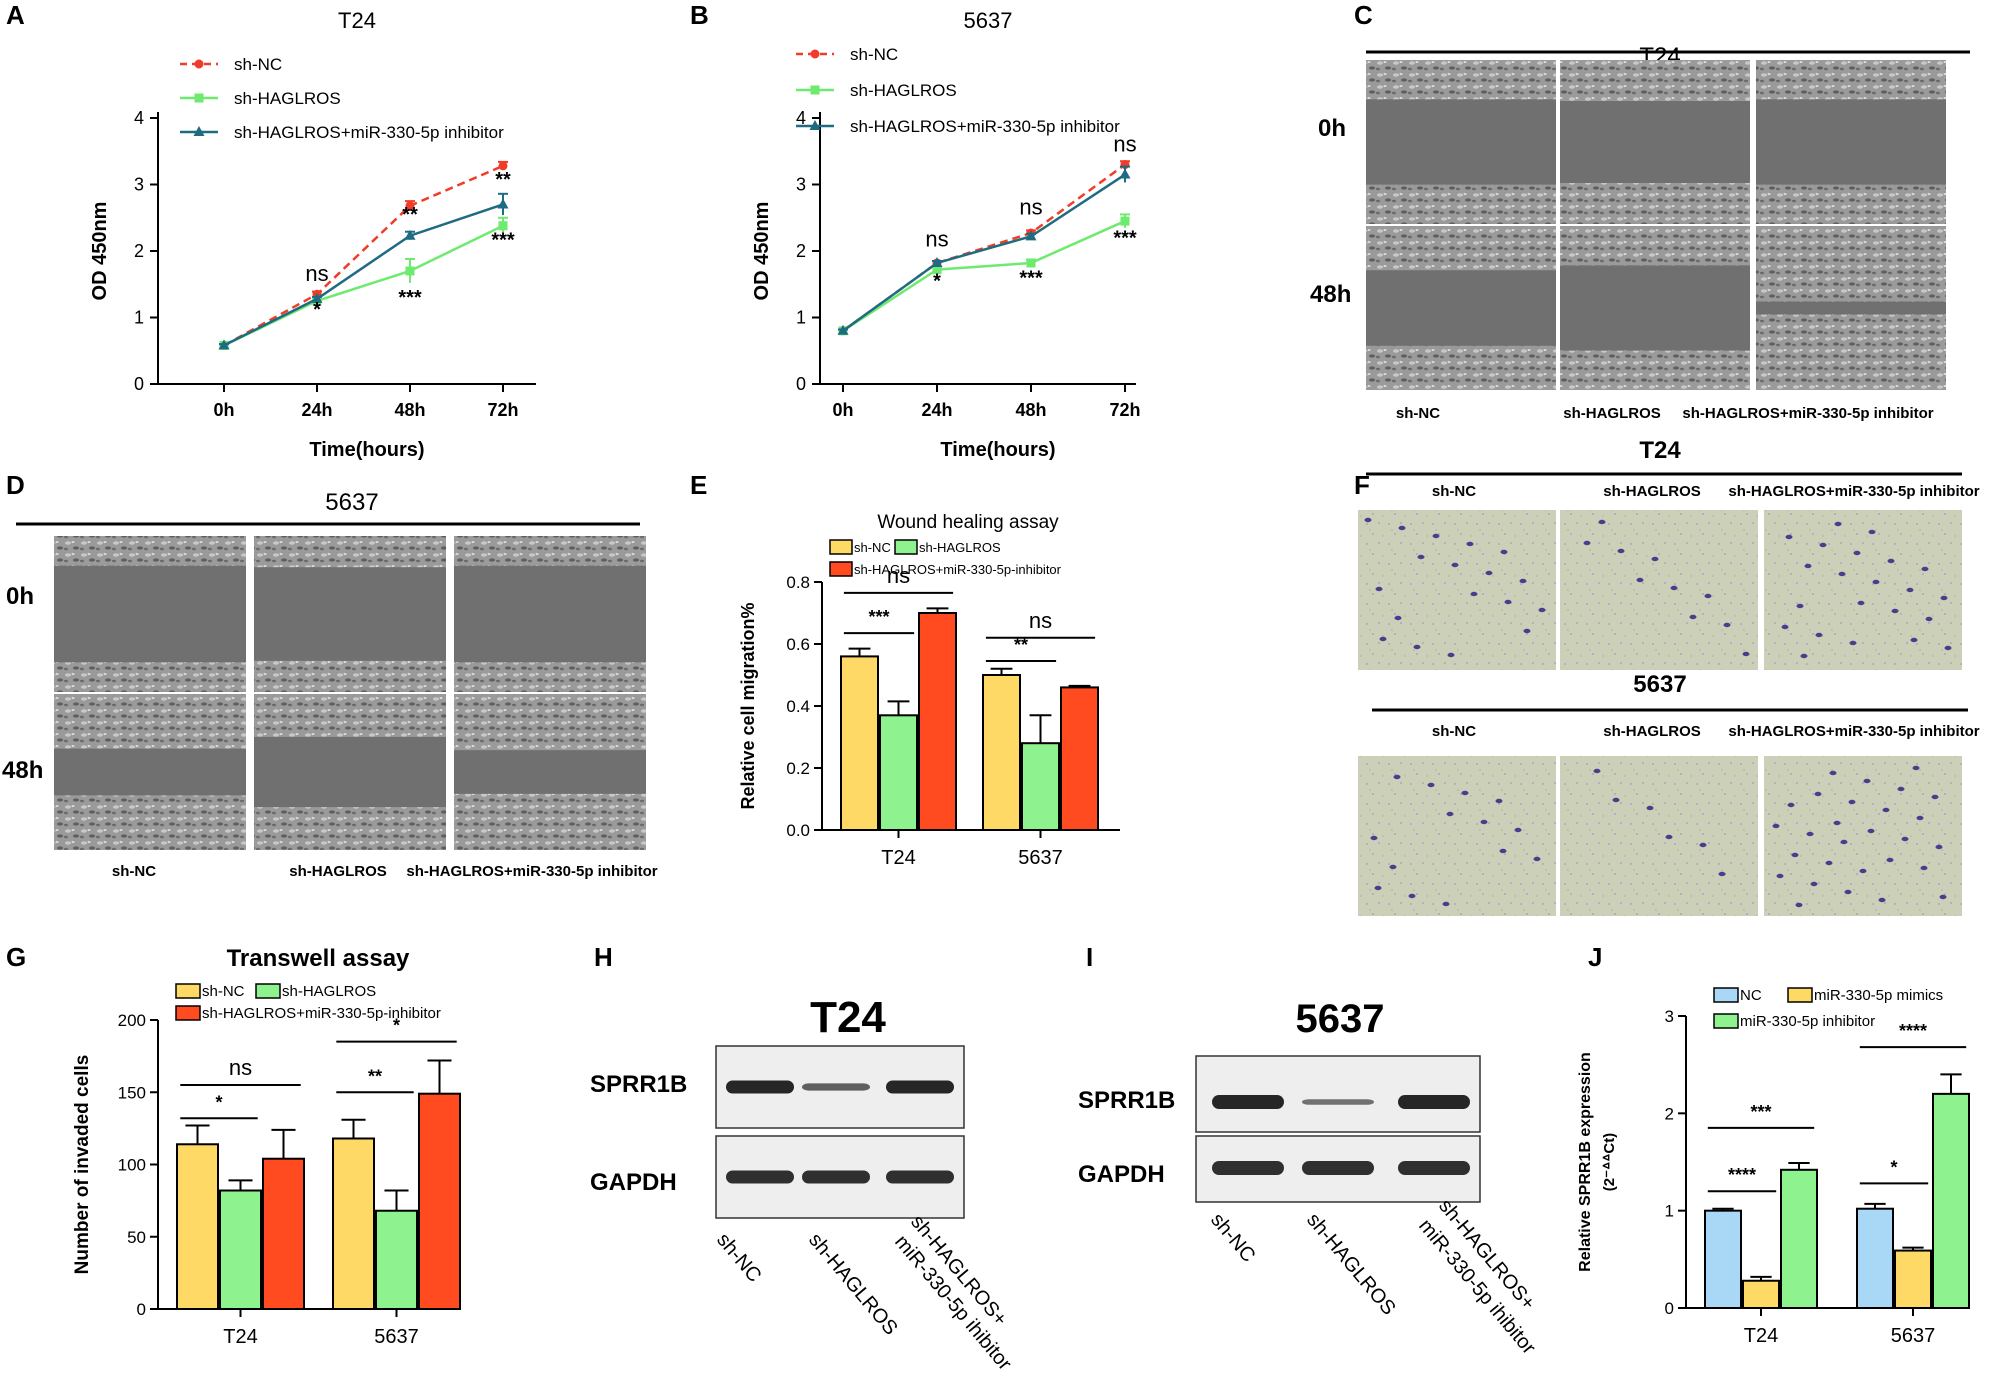  What do you see at coordinates (1340, 1019) in the screenshot?
I see `panel-i-title: 5637` at bounding box center [1340, 1019].